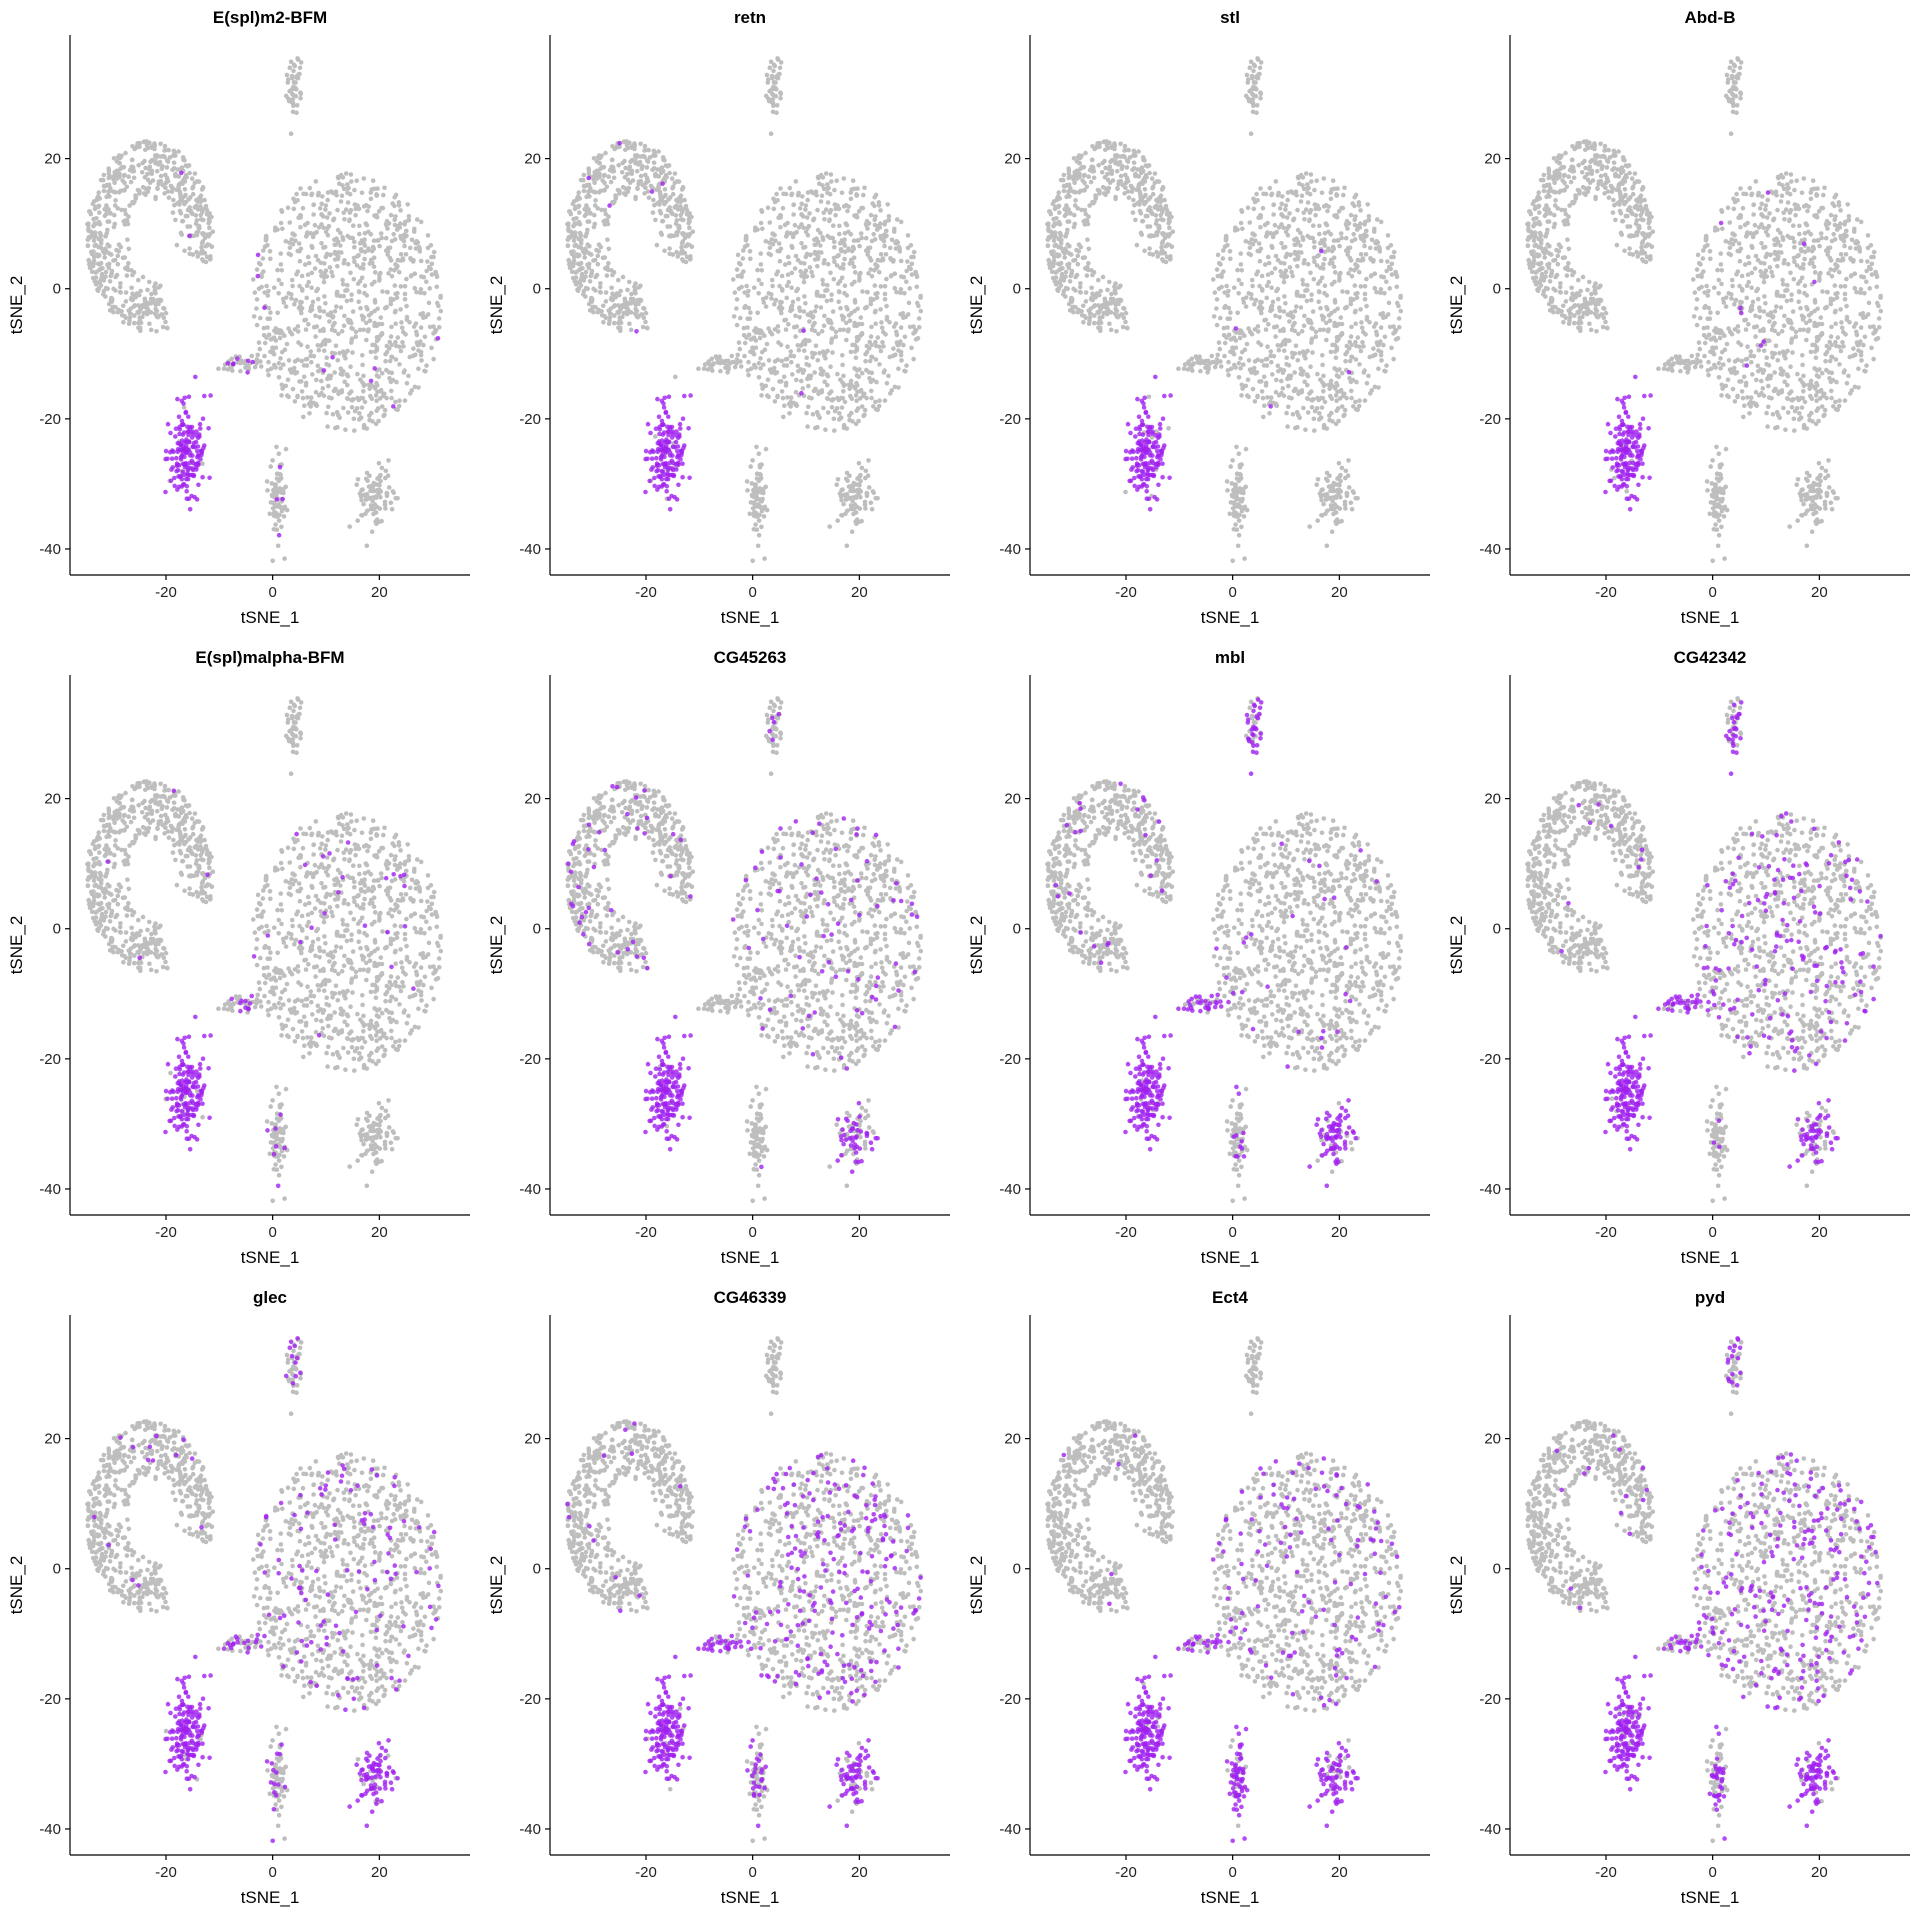 The height and width of the screenshot is (1920, 1920). What do you see at coordinates (537, 289) in the screenshot?
I see `y-tick-label: 0` at bounding box center [537, 289].